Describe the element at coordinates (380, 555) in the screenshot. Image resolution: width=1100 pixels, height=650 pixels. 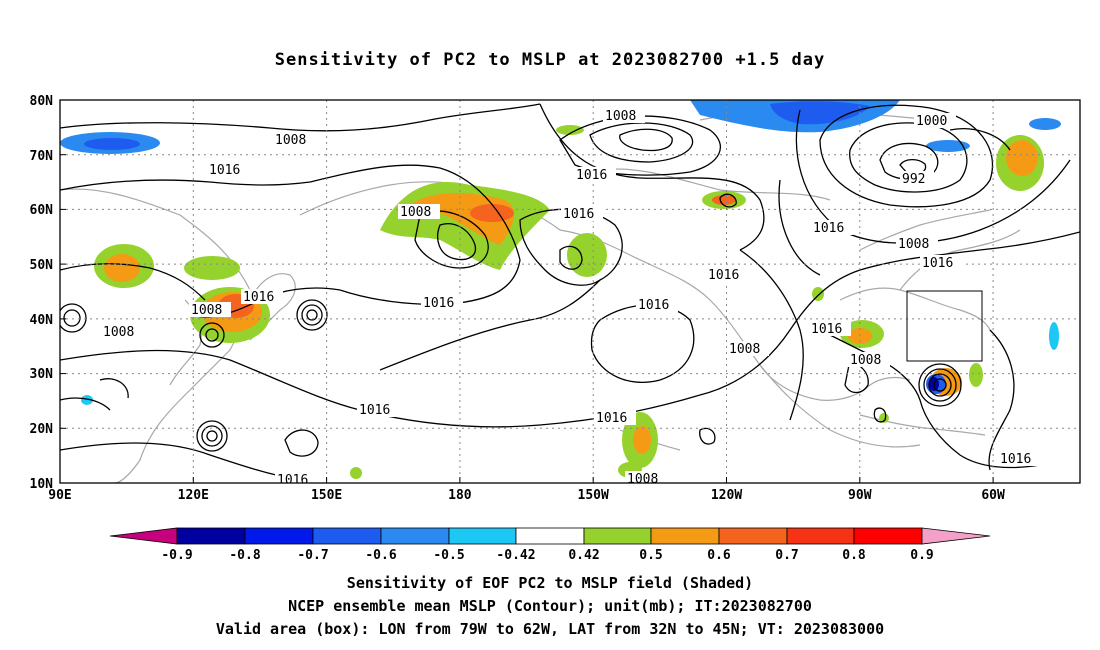
I see `colorbar-label: -0.6` at that location.